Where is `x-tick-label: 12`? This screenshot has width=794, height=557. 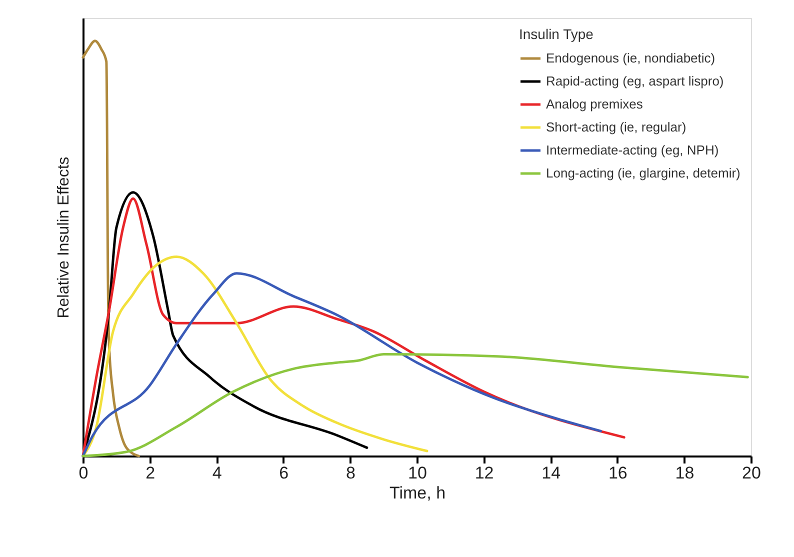
x-tick-label: 12 is located at coordinates (484, 473).